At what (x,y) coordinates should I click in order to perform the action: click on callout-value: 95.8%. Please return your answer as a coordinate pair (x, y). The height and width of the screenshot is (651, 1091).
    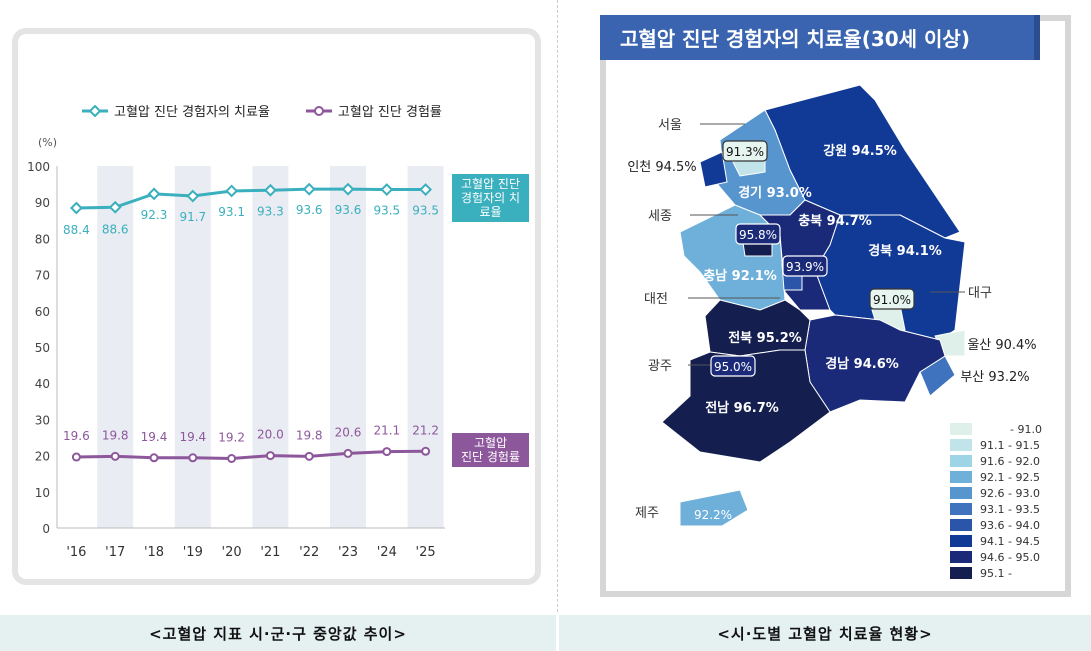
    Looking at the image, I should click on (758, 235).